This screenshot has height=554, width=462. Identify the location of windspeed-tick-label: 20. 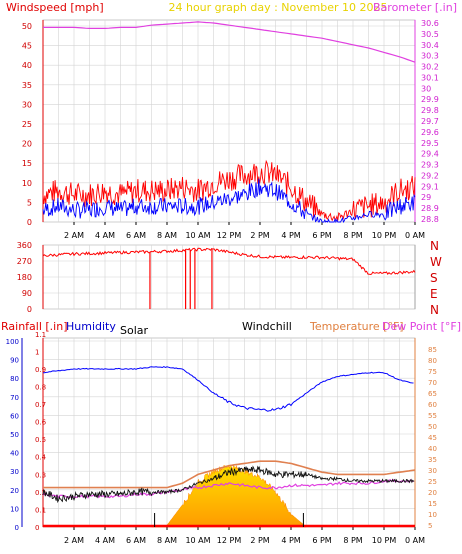
(27, 144).